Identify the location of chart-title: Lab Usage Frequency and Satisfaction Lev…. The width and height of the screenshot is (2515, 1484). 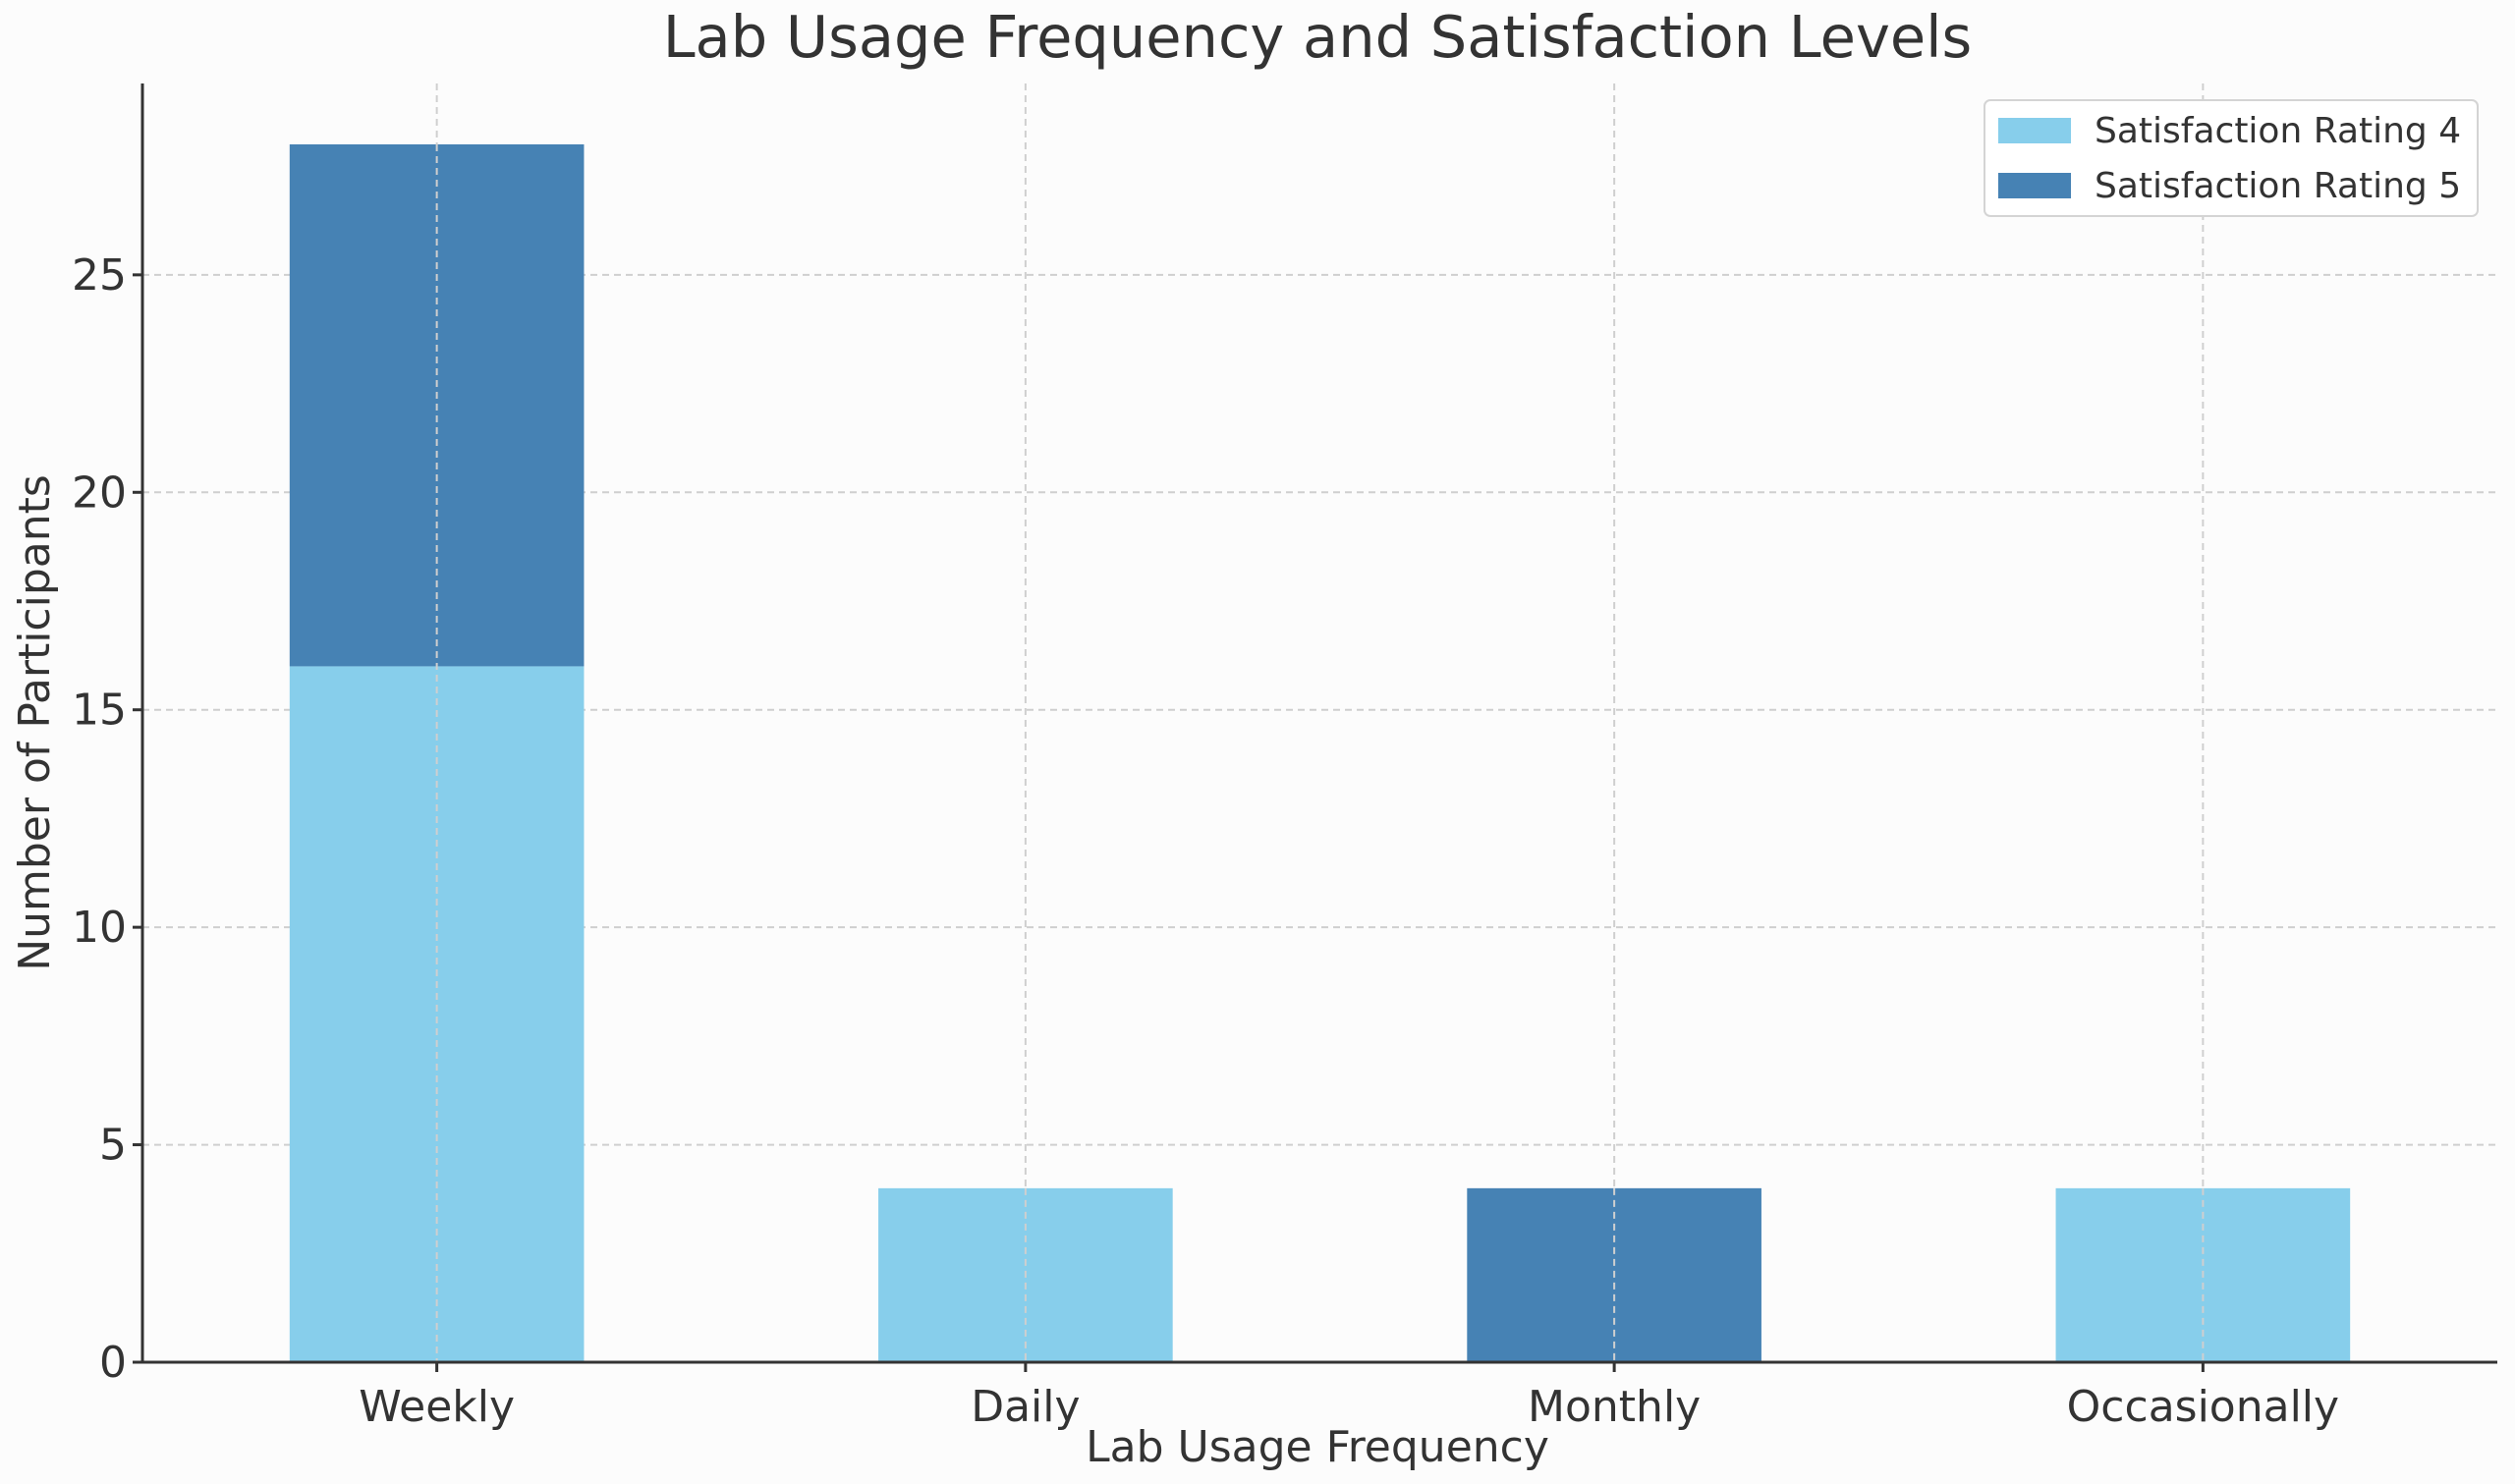
(1318, 37).